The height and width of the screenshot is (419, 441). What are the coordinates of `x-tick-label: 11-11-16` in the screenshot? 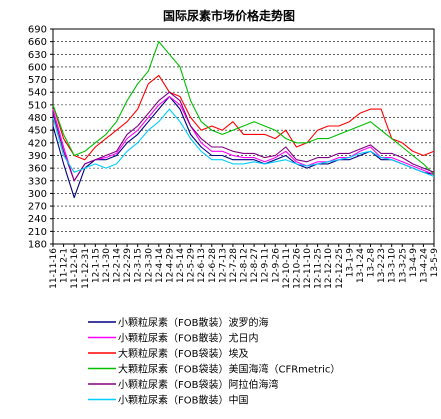 It's located at (54, 268).